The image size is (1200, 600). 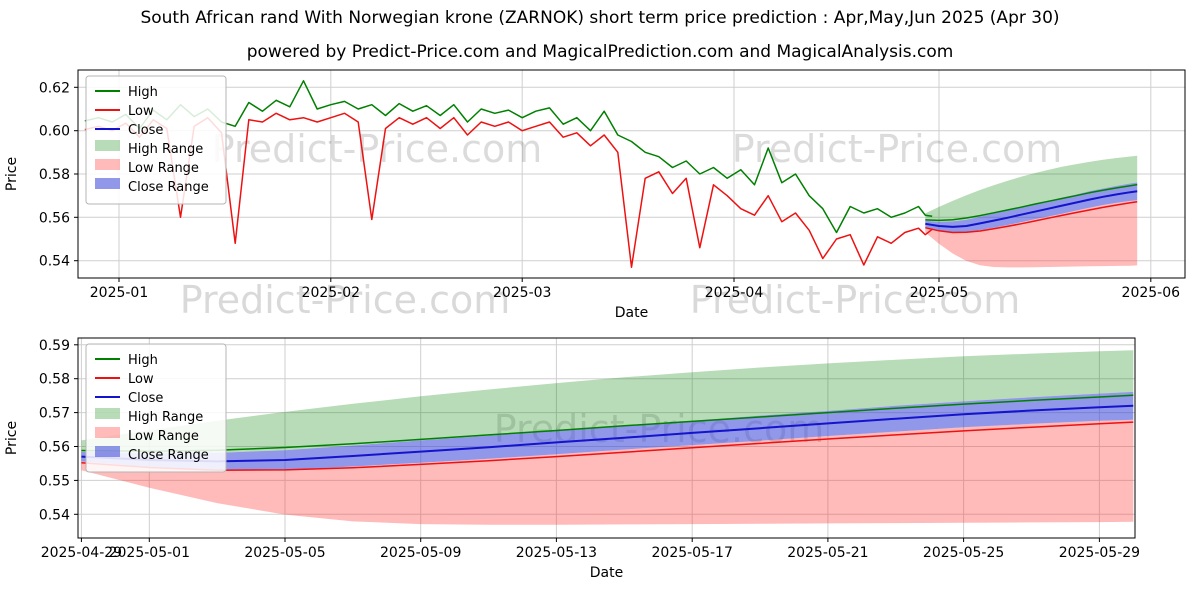 I want to click on x-tick-label: 2025-03, so click(x=522, y=293).